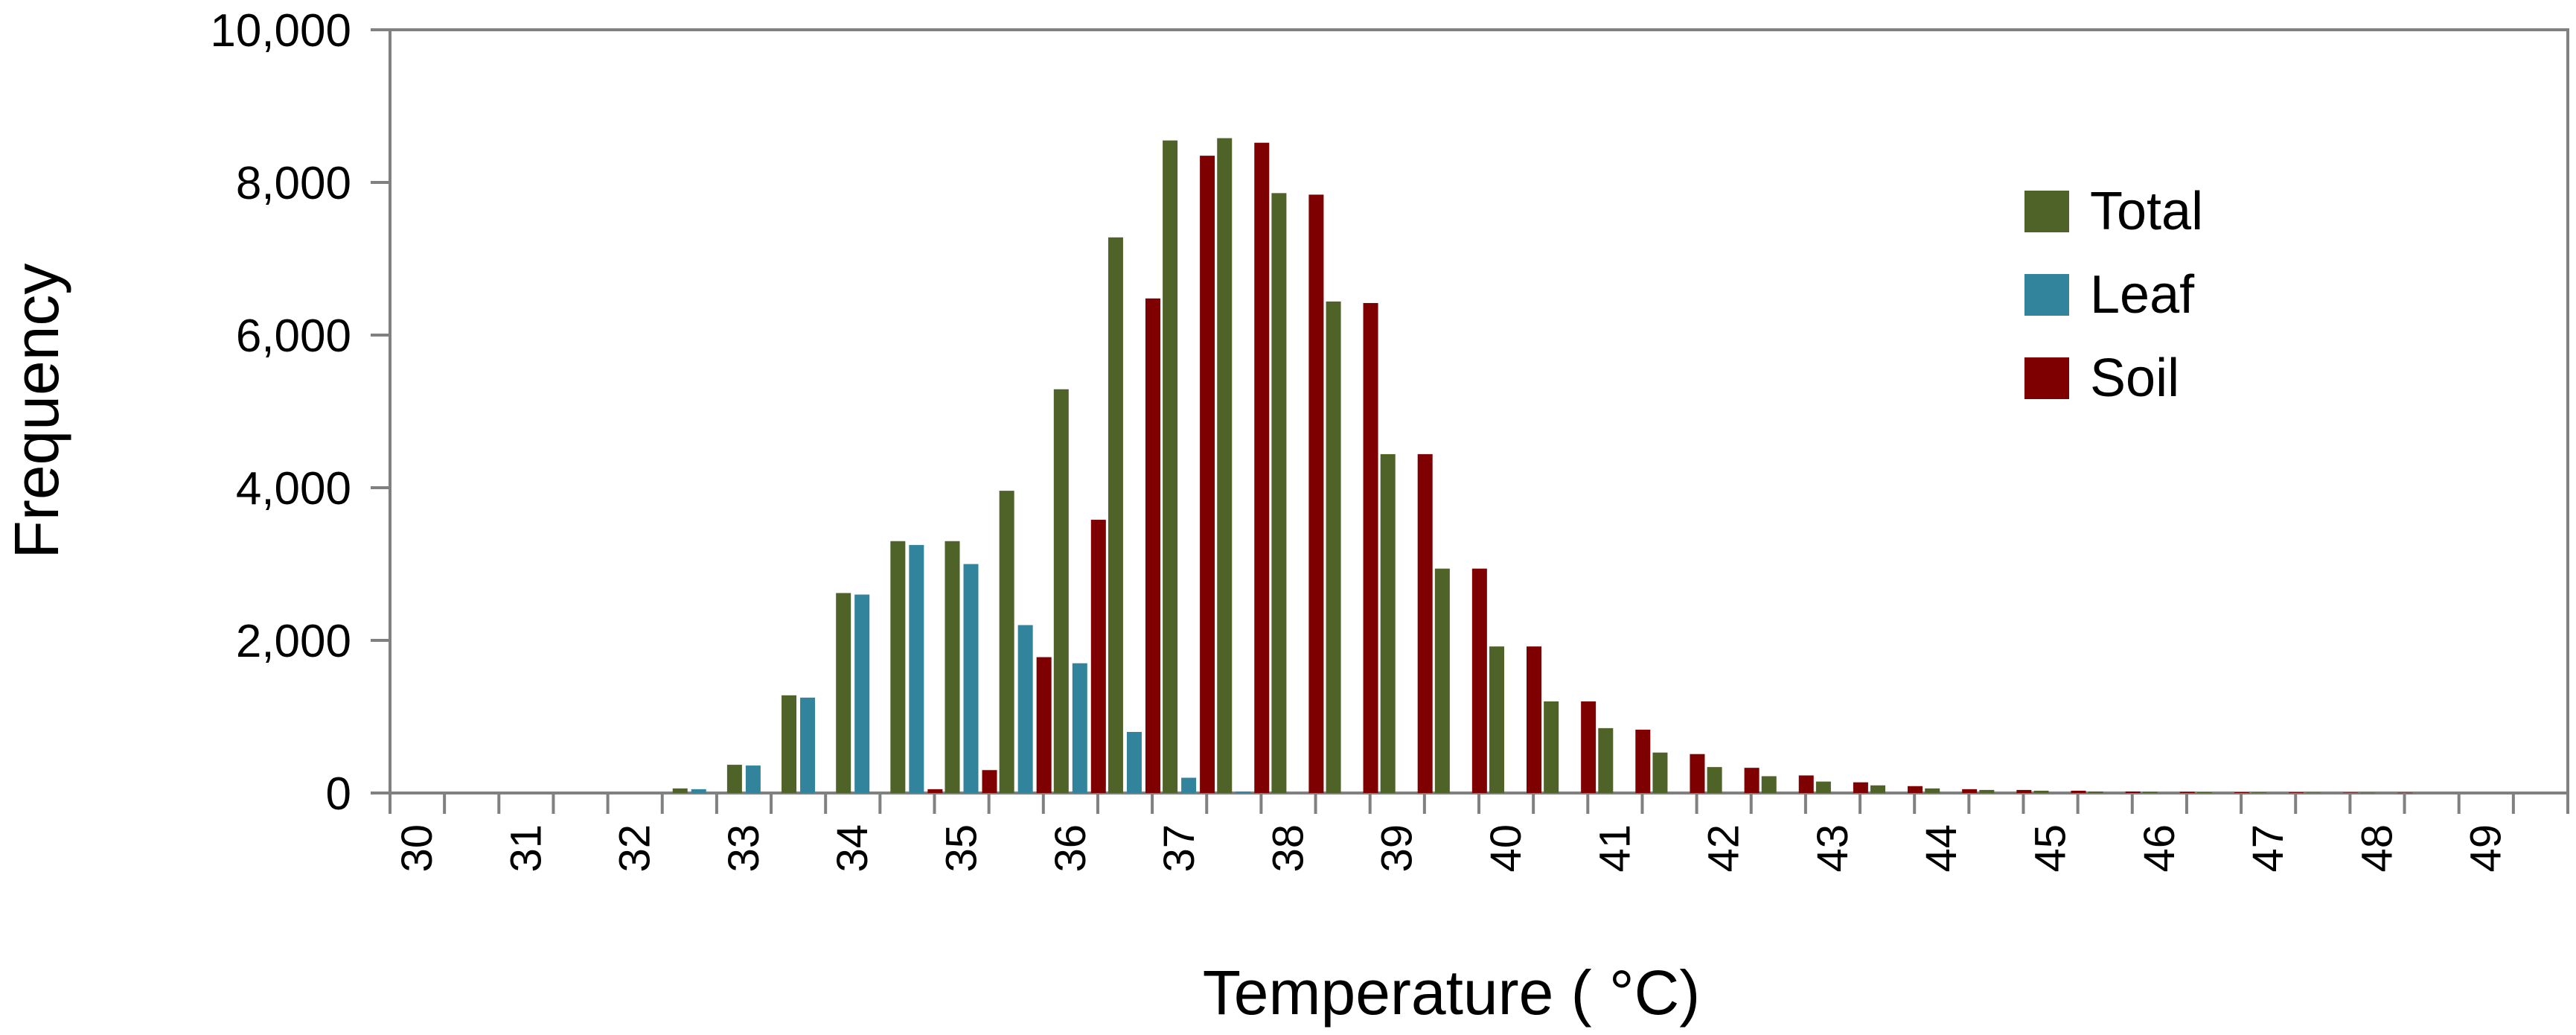 This screenshot has height=1035, width=2576. Describe the element at coordinates (1451, 993) in the screenshot. I see `x-axis-title: Temperature ( °C)` at that location.